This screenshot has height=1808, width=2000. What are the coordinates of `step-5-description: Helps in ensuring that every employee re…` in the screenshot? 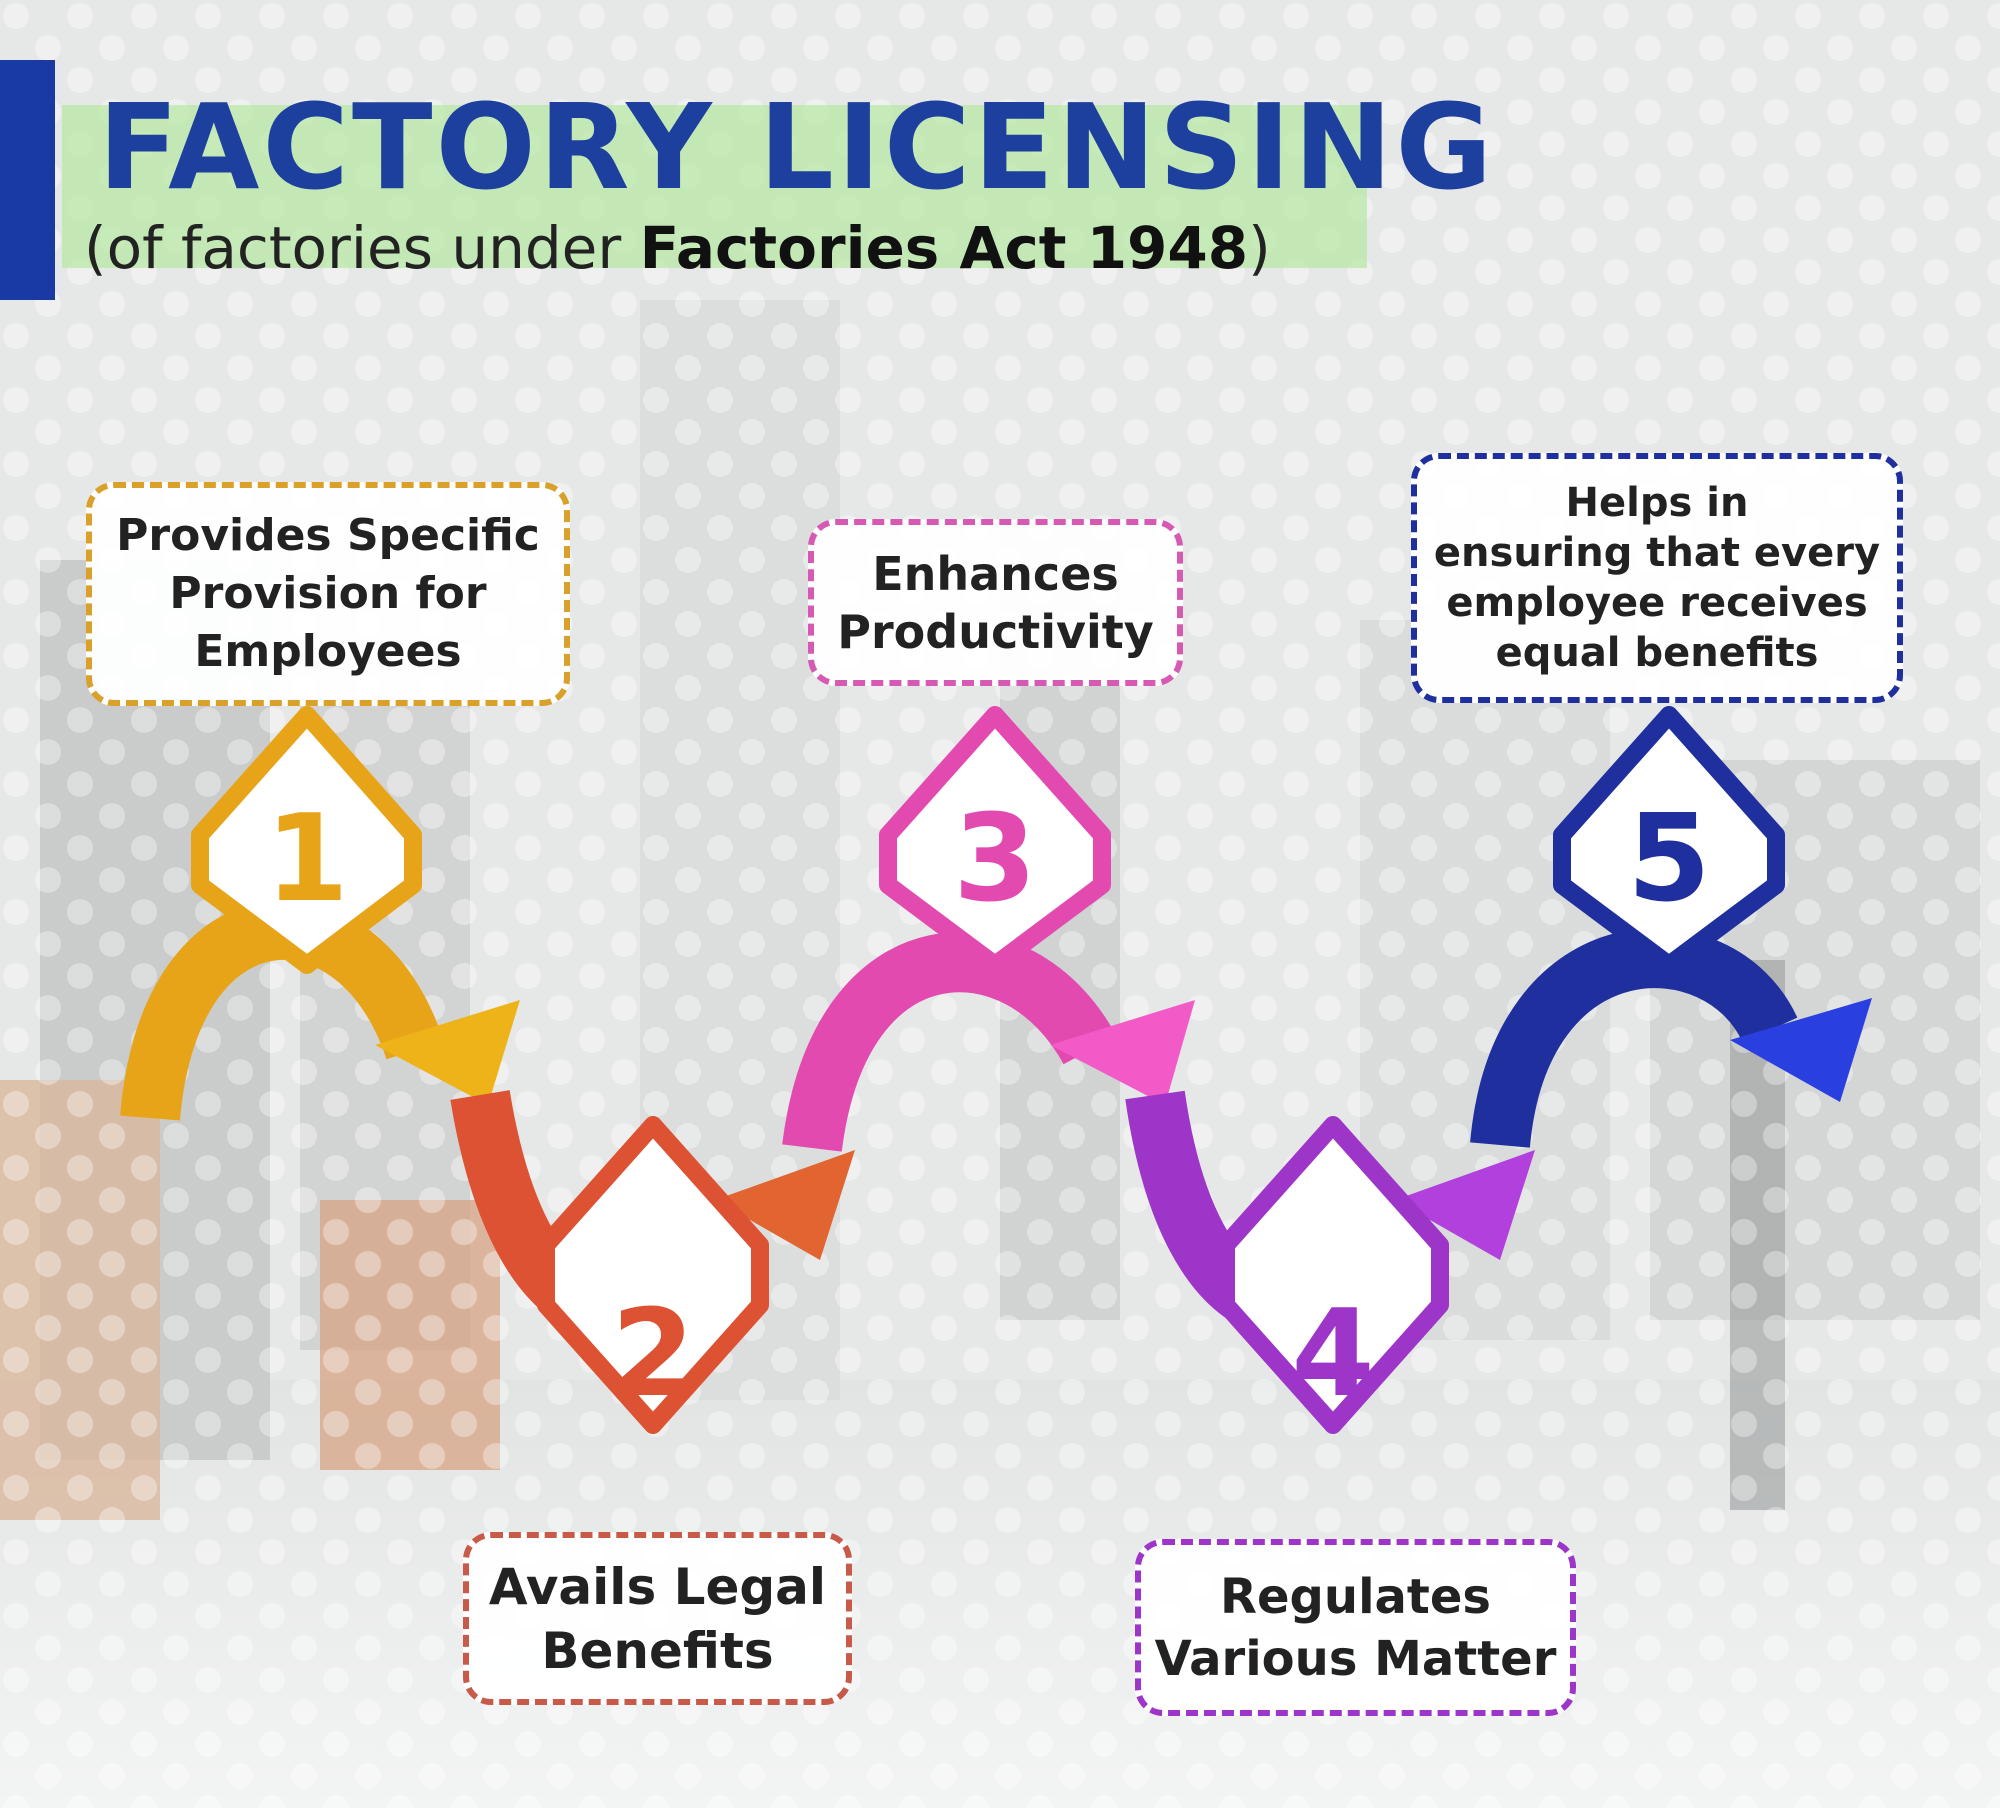 It's located at (1657, 578).